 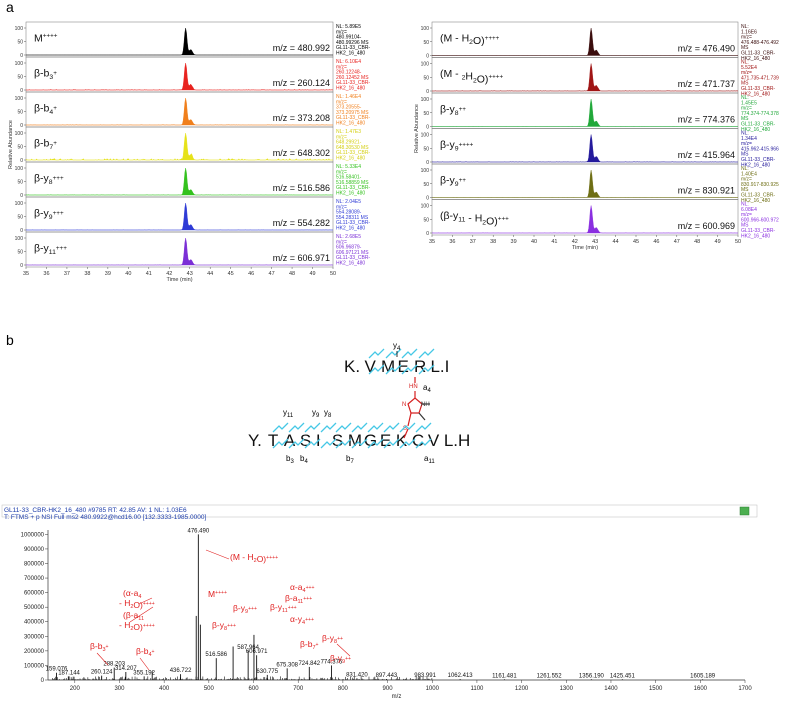 What do you see at coordinates (124, 625) in the screenshot?
I see `annotation-line2-text: - H` at bounding box center [124, 625].